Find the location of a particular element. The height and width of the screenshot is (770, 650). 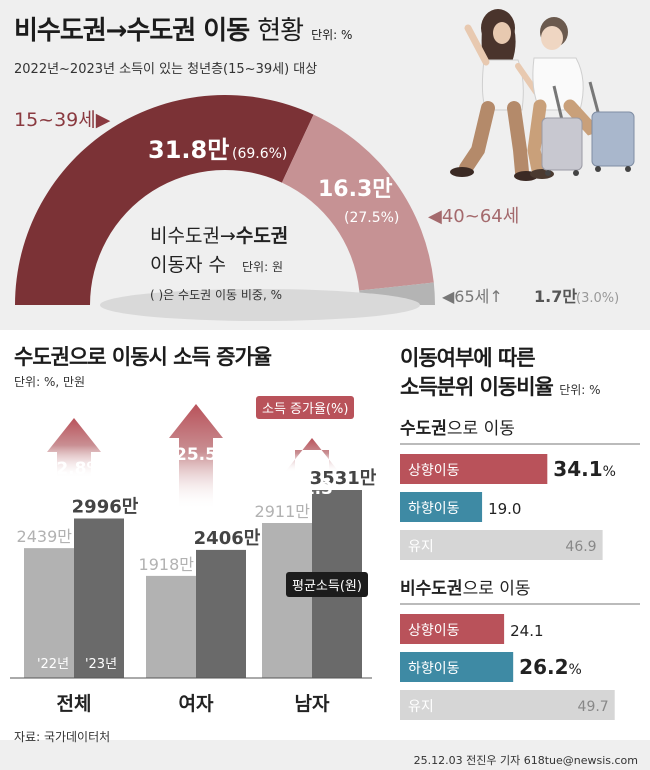

credit-note: 25.12.03 전진우 기자 618tue@newsis.com is located at coordinates (525, 760).